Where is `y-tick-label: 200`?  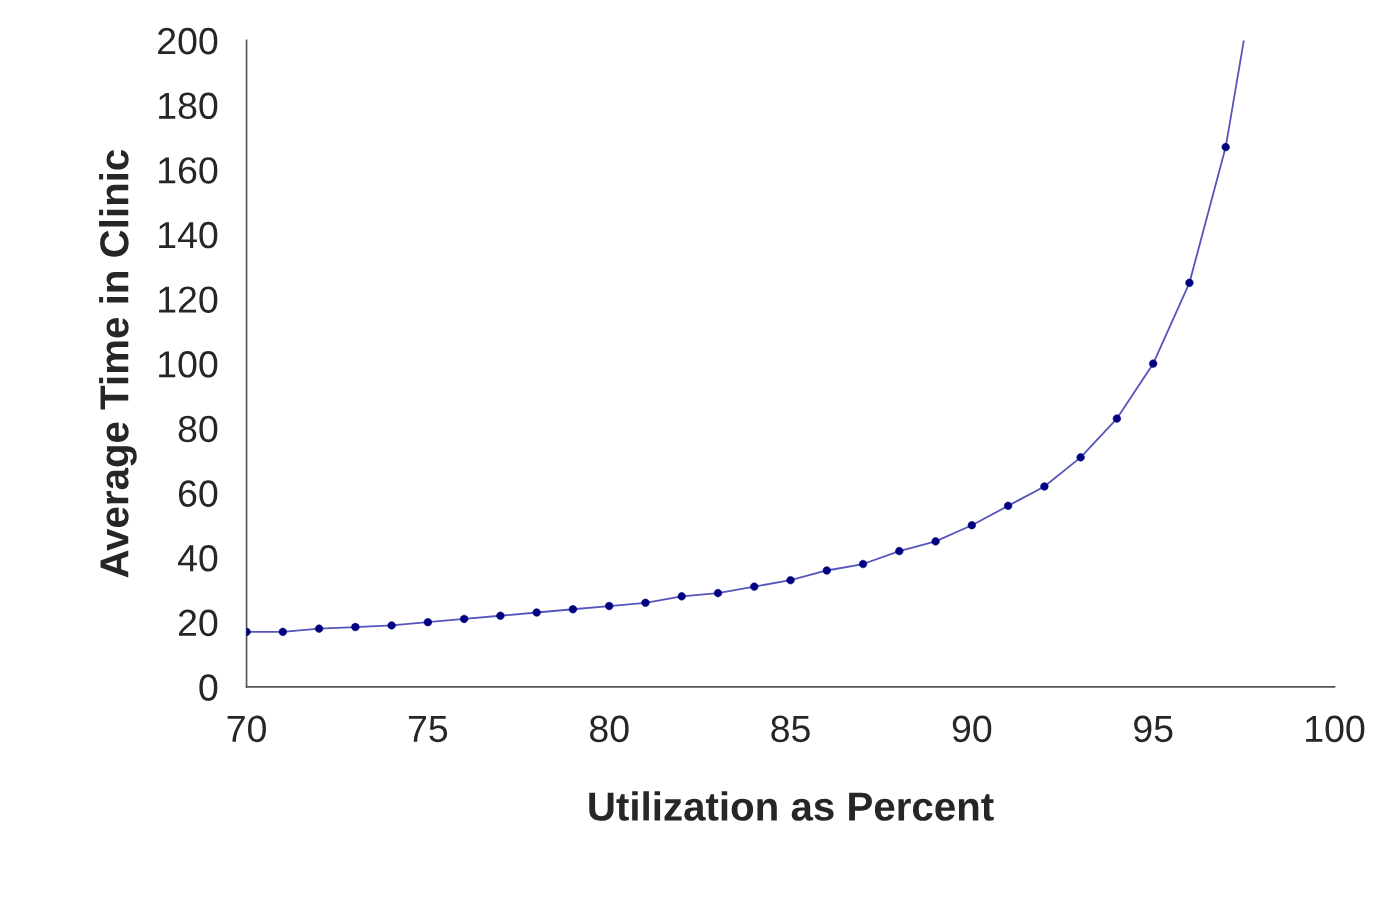
y-tick-label: 200 is located at coordinates (188, 41).